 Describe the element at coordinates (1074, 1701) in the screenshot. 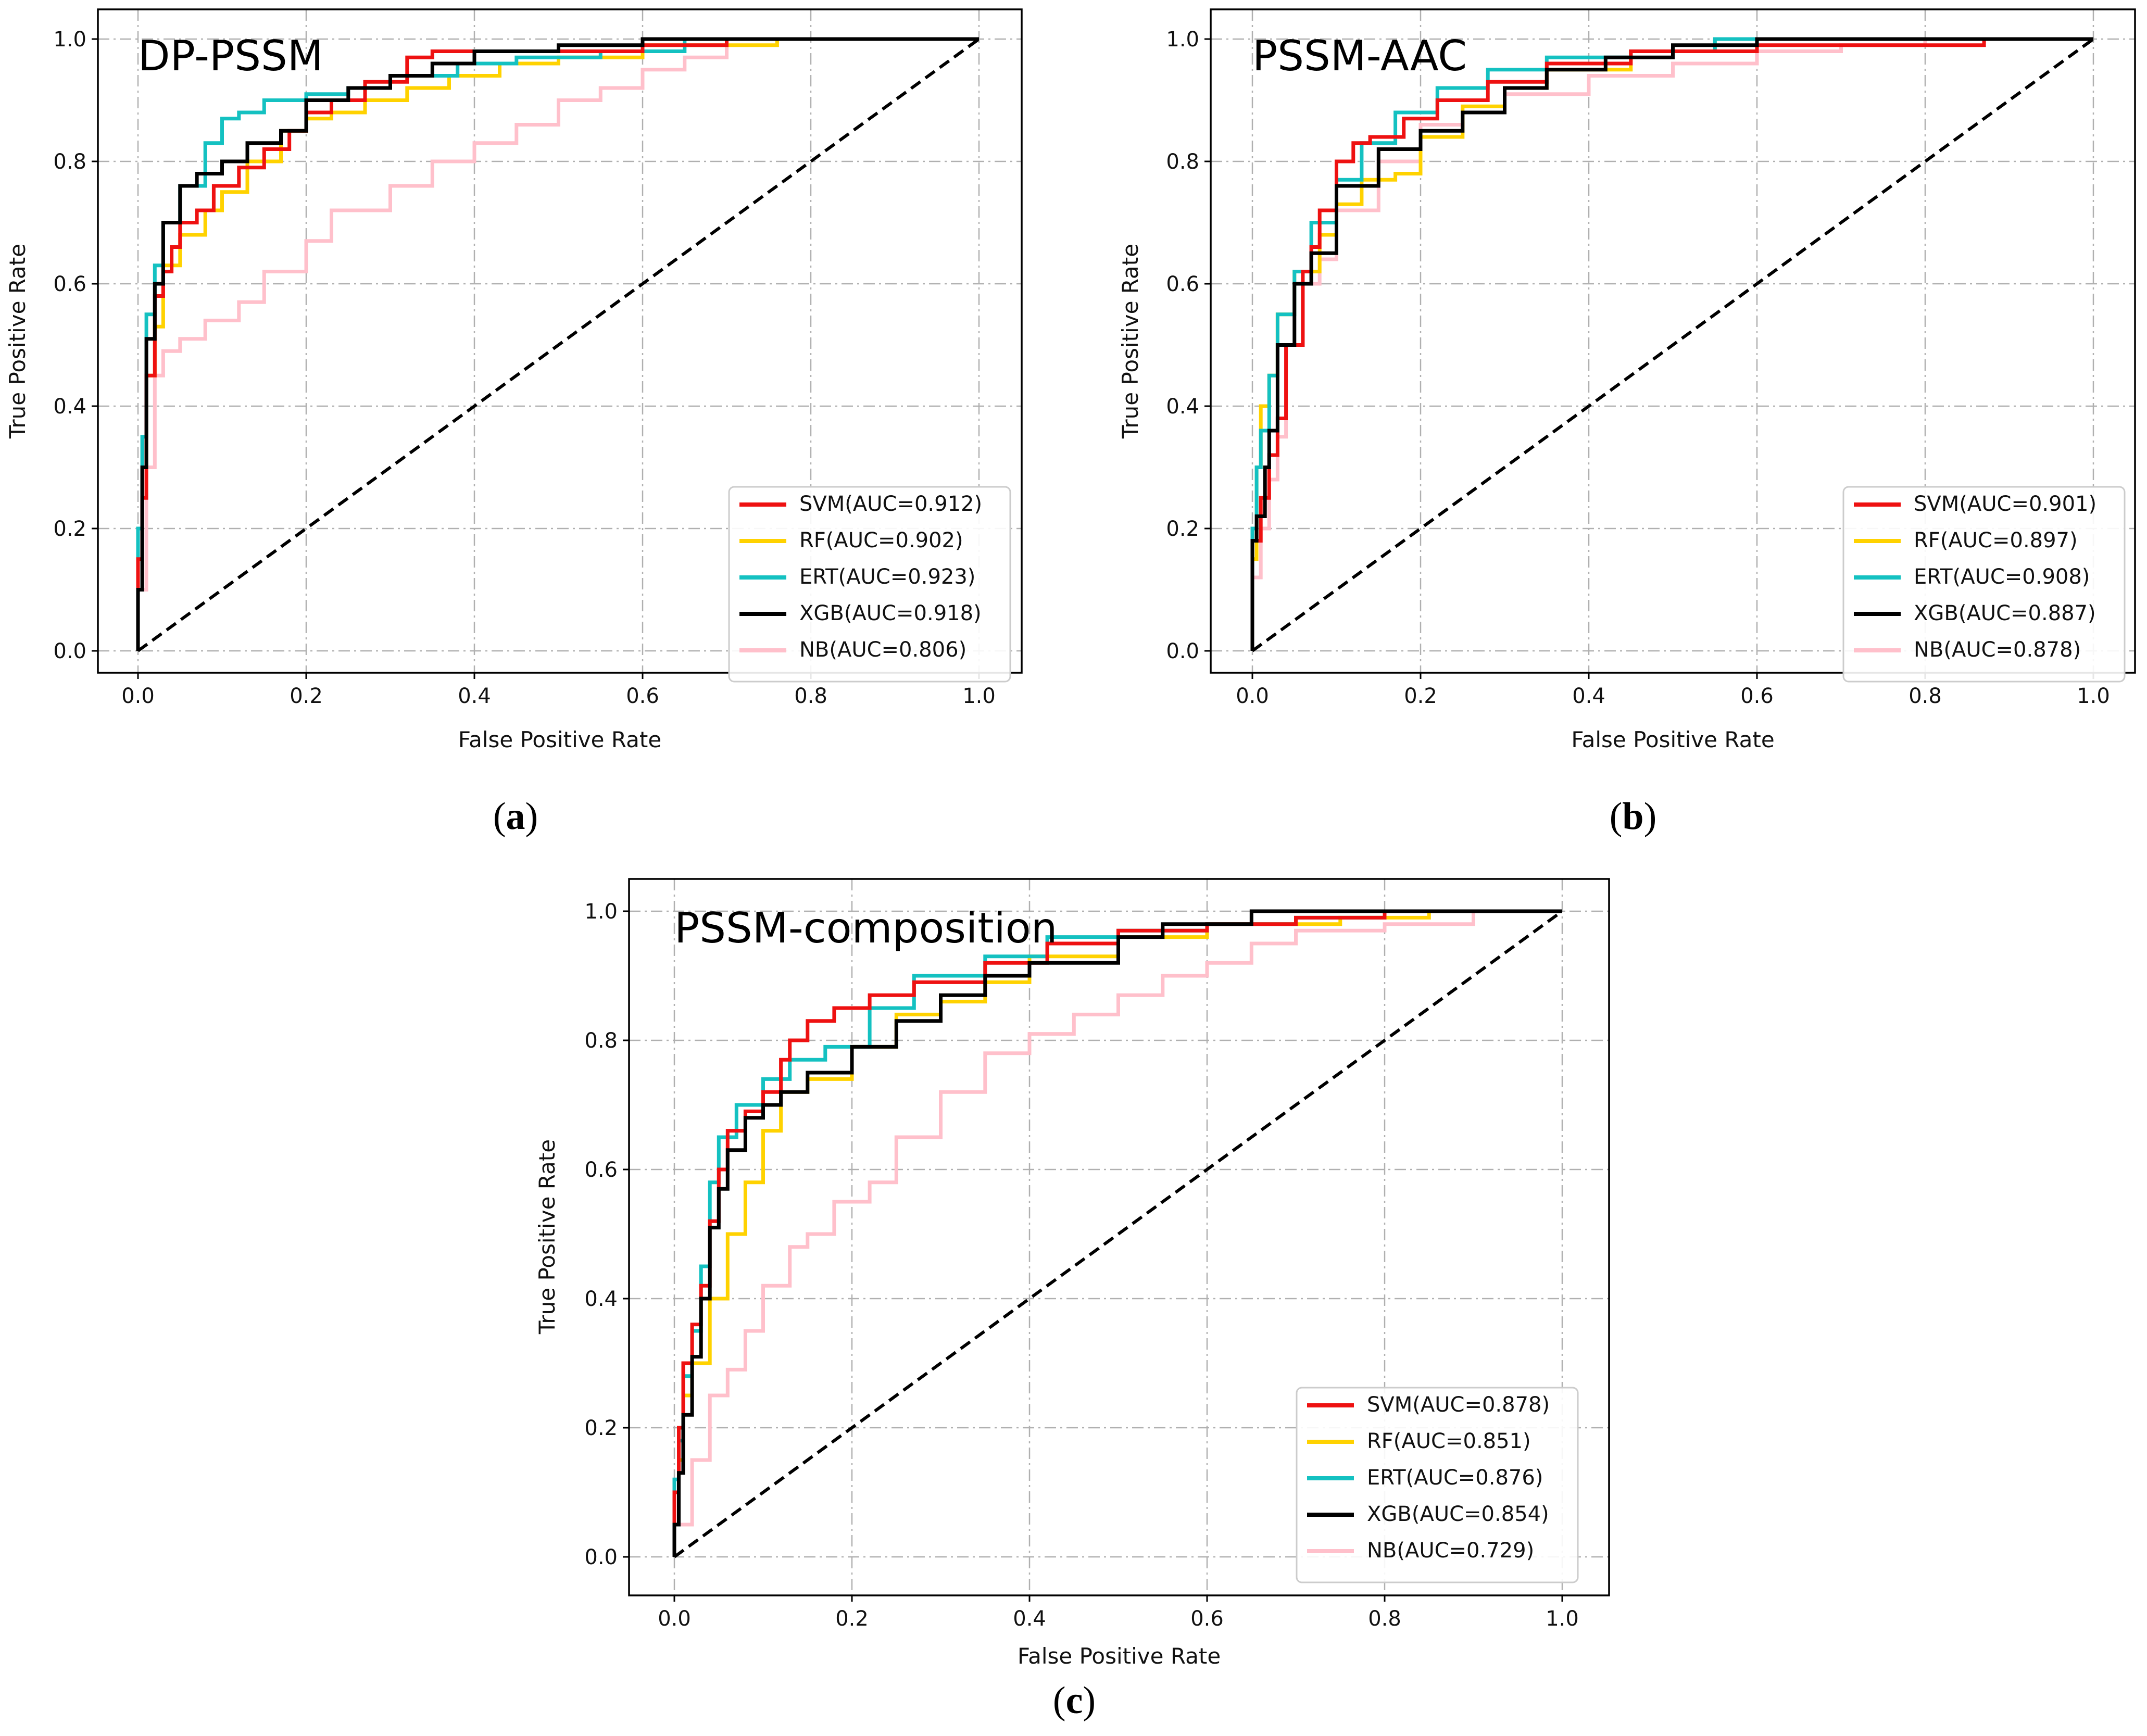

I see `caption-c: (c)` at that location.